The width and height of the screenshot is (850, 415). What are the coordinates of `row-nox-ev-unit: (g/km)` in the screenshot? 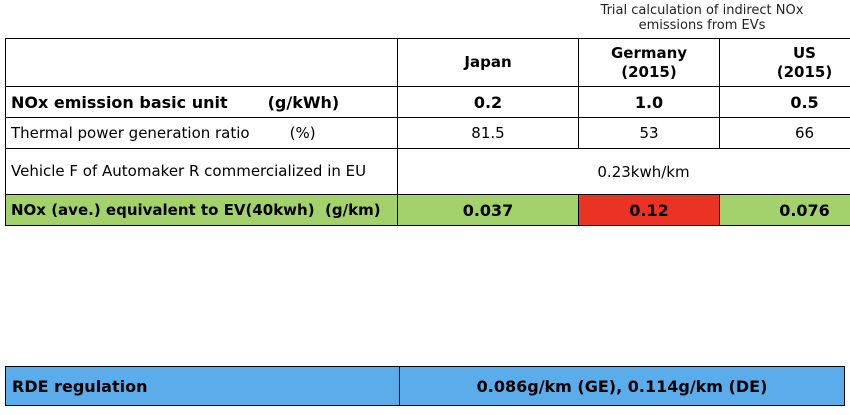 It's located at (353, 210).